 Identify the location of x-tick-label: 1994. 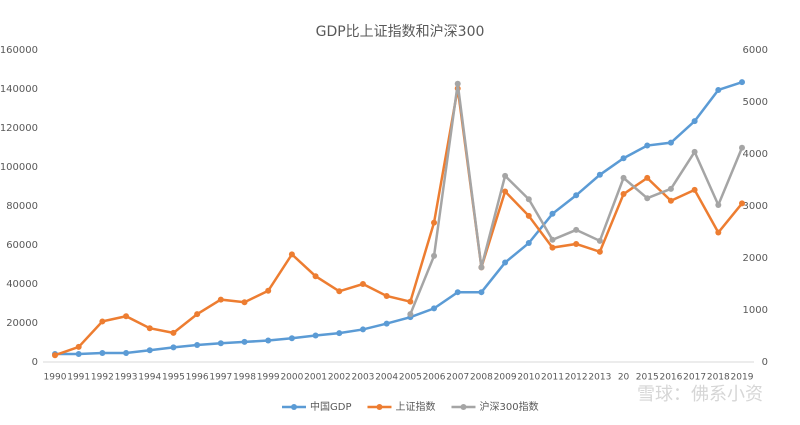
(149, 378).